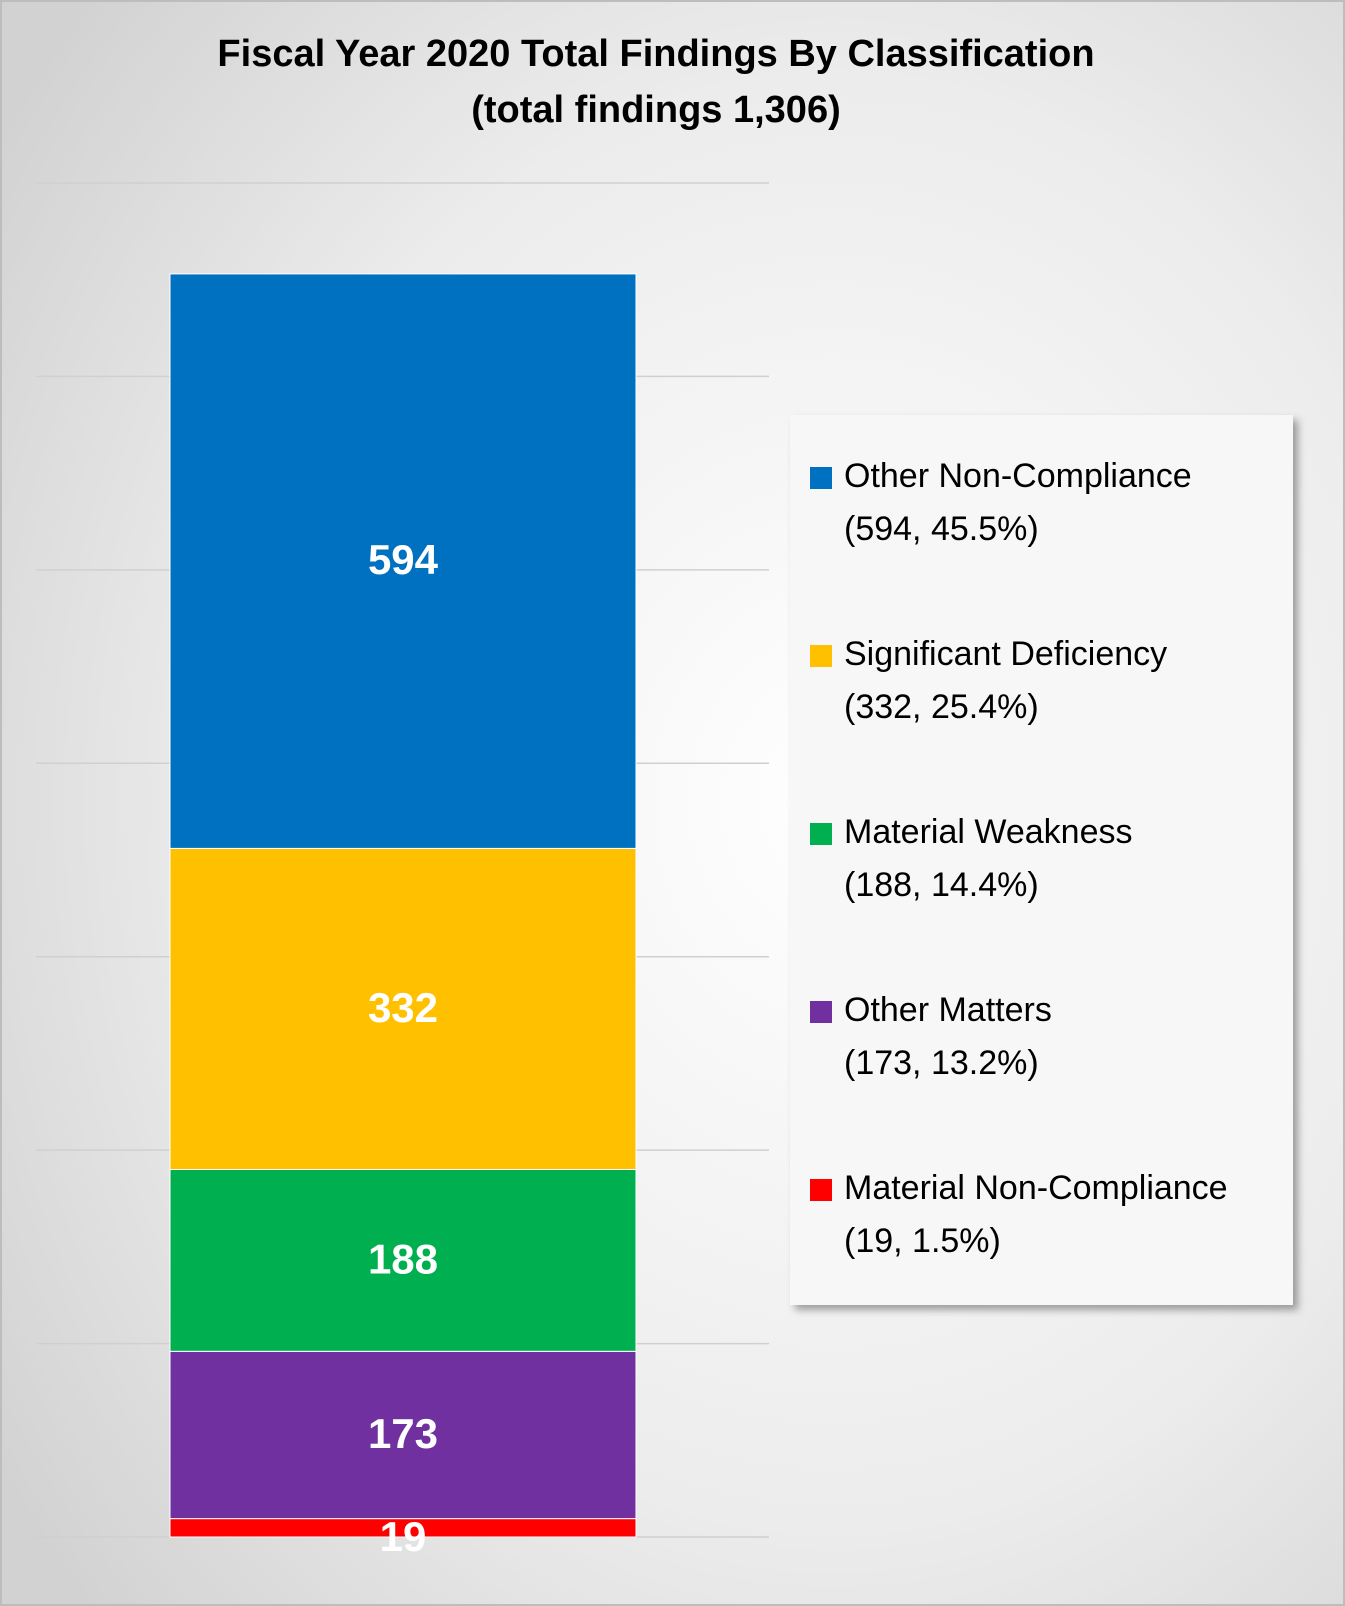  What do you see at coordinates (941, 707) in the screenshot?
I see `legend-note: (332, 25.4%)` at bounding box center [941, 707].